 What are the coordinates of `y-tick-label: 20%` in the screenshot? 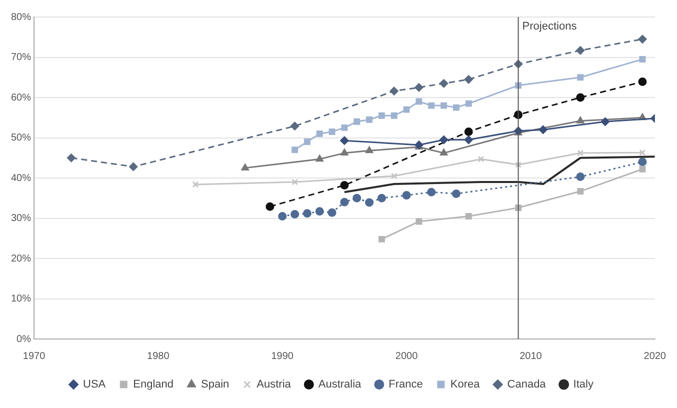 It's located at (21, 258).